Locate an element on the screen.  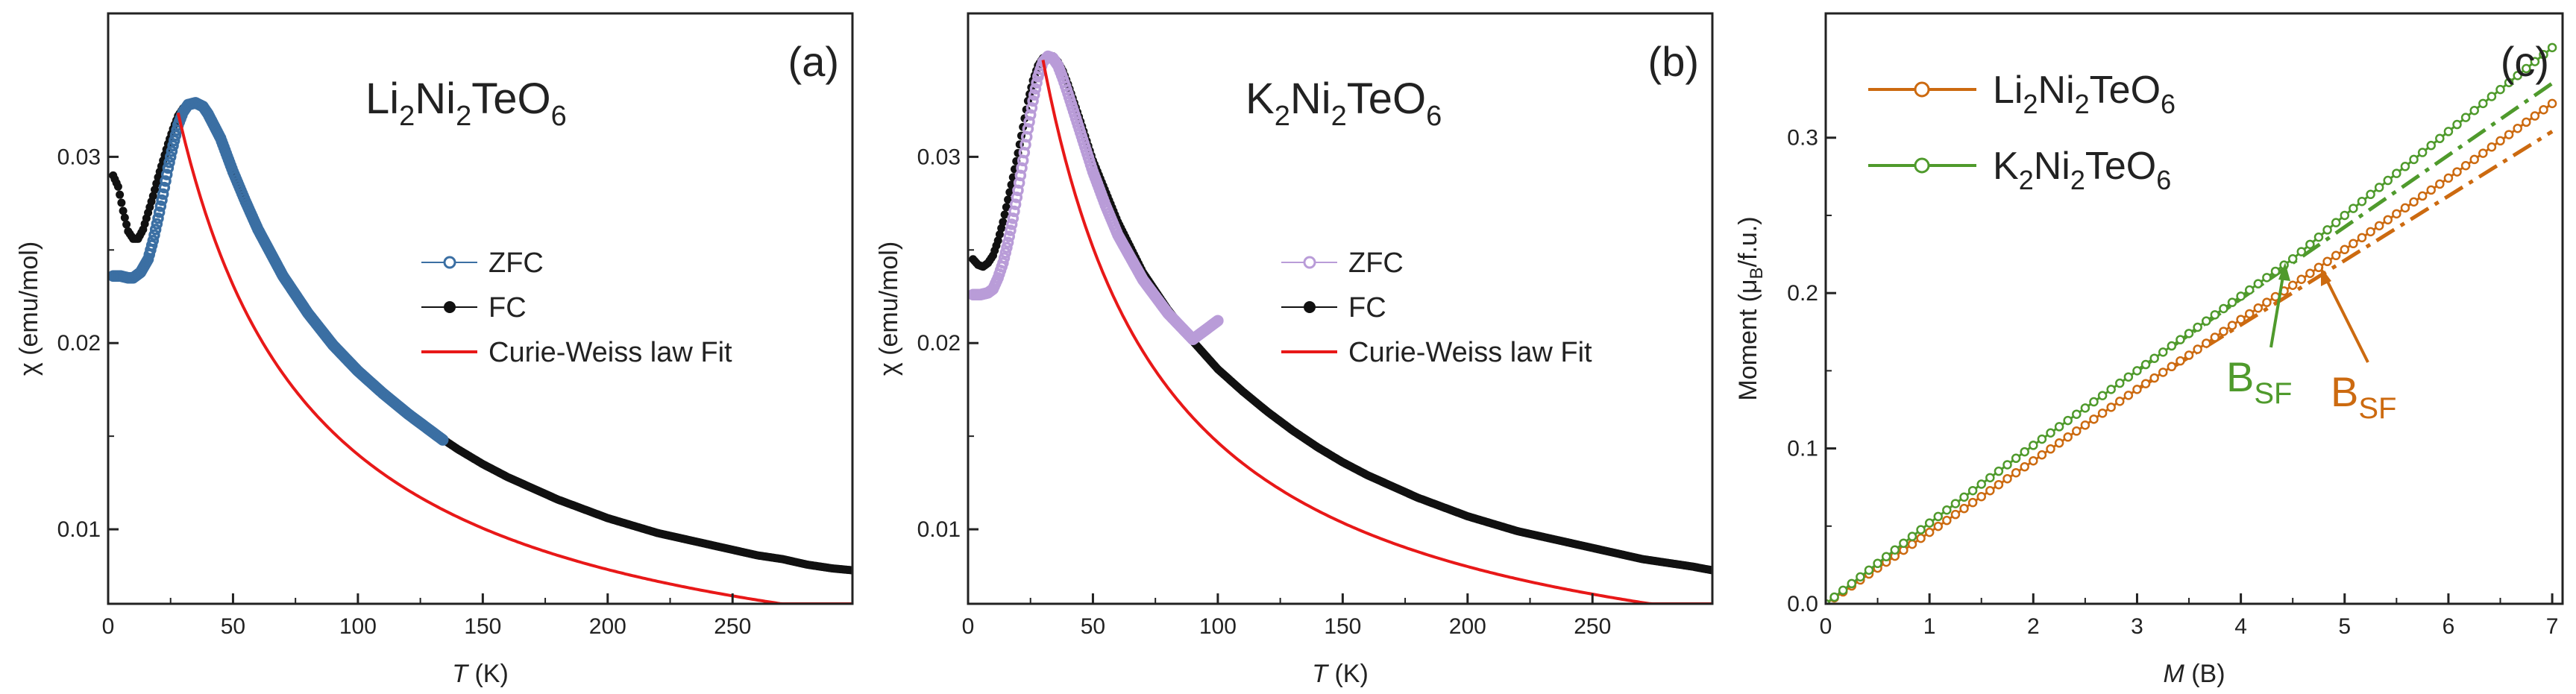
panel-b-ylabel: χ (emu/mol) is located at coordinates (889, 309).